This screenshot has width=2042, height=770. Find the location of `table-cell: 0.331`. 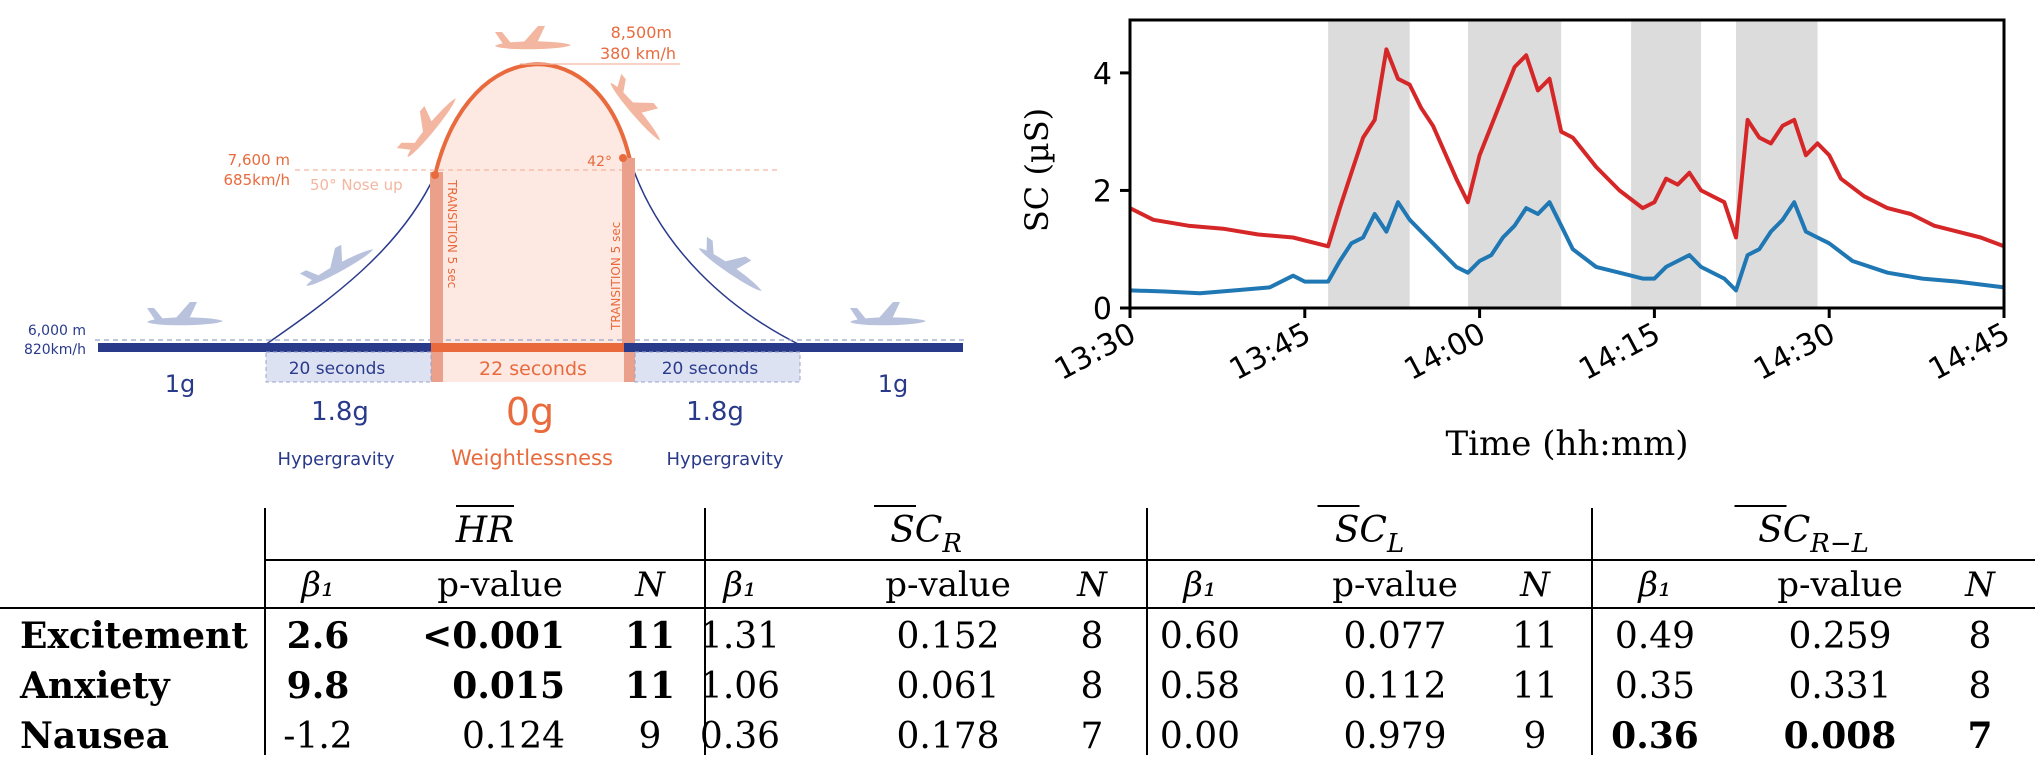

table-cell: 0.331 is located at coordinates (1839, 686).